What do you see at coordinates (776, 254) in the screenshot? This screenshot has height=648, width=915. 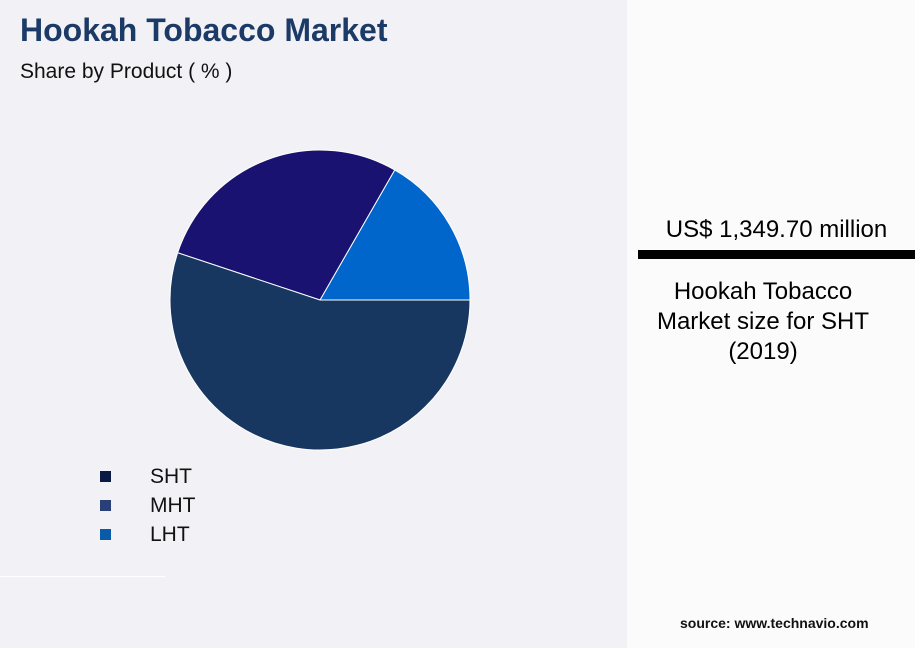 I see `kpi-divider` at bounding box center [776, 254].